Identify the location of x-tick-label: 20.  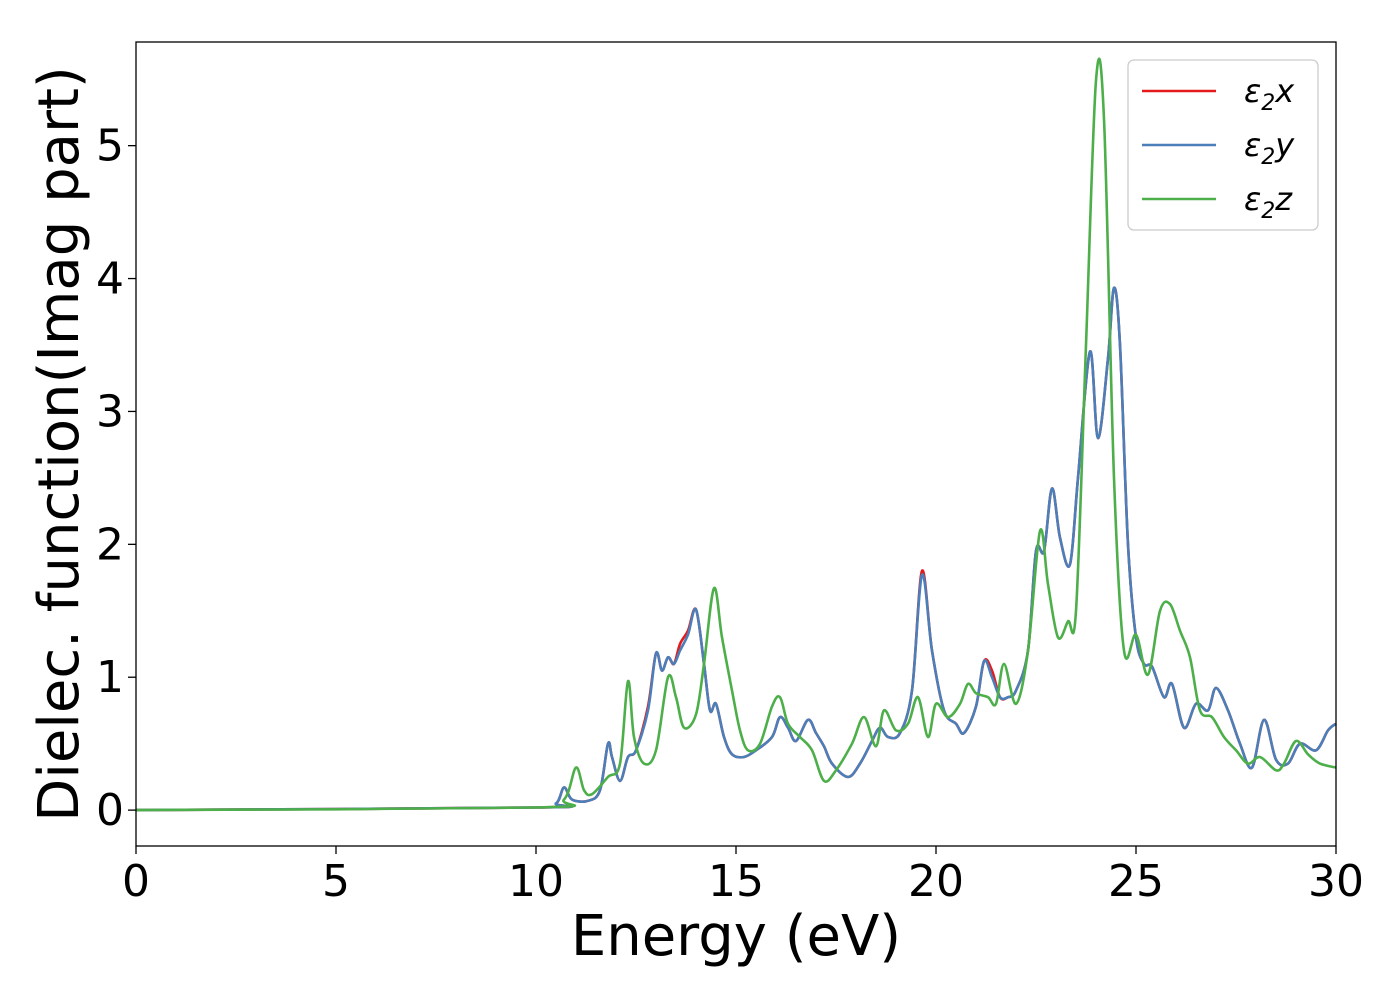
(936, 881).